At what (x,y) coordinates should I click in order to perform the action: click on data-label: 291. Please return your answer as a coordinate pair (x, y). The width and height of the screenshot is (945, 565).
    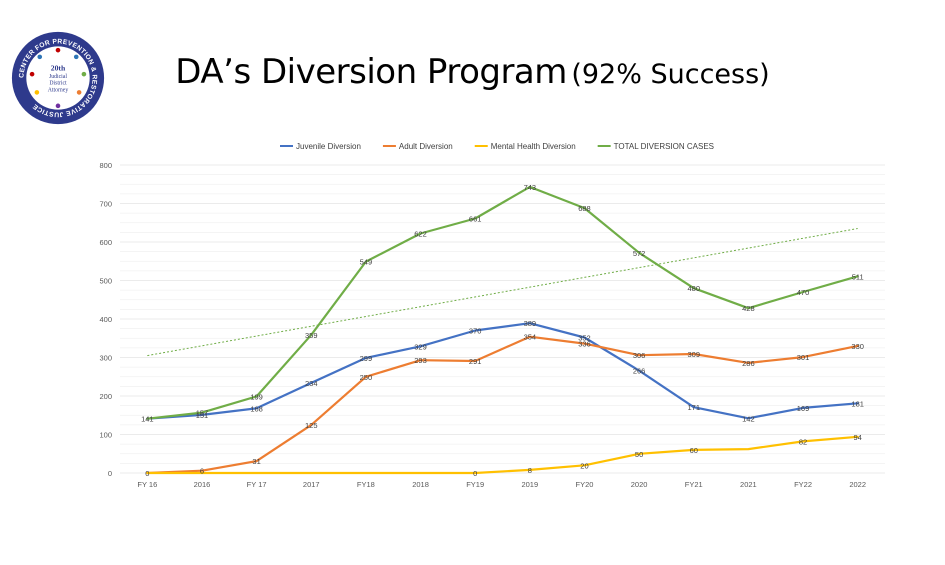
    Looking at the image, I should click on (475, 361).